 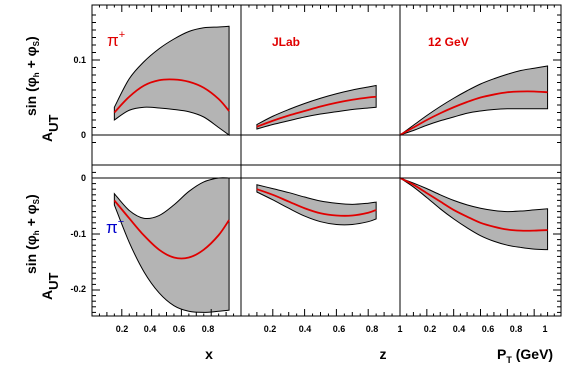 What do you see at coordinates (209, 354) in the screenshot?
I see `xlabel-x: x` at bounding box center [209, 354].